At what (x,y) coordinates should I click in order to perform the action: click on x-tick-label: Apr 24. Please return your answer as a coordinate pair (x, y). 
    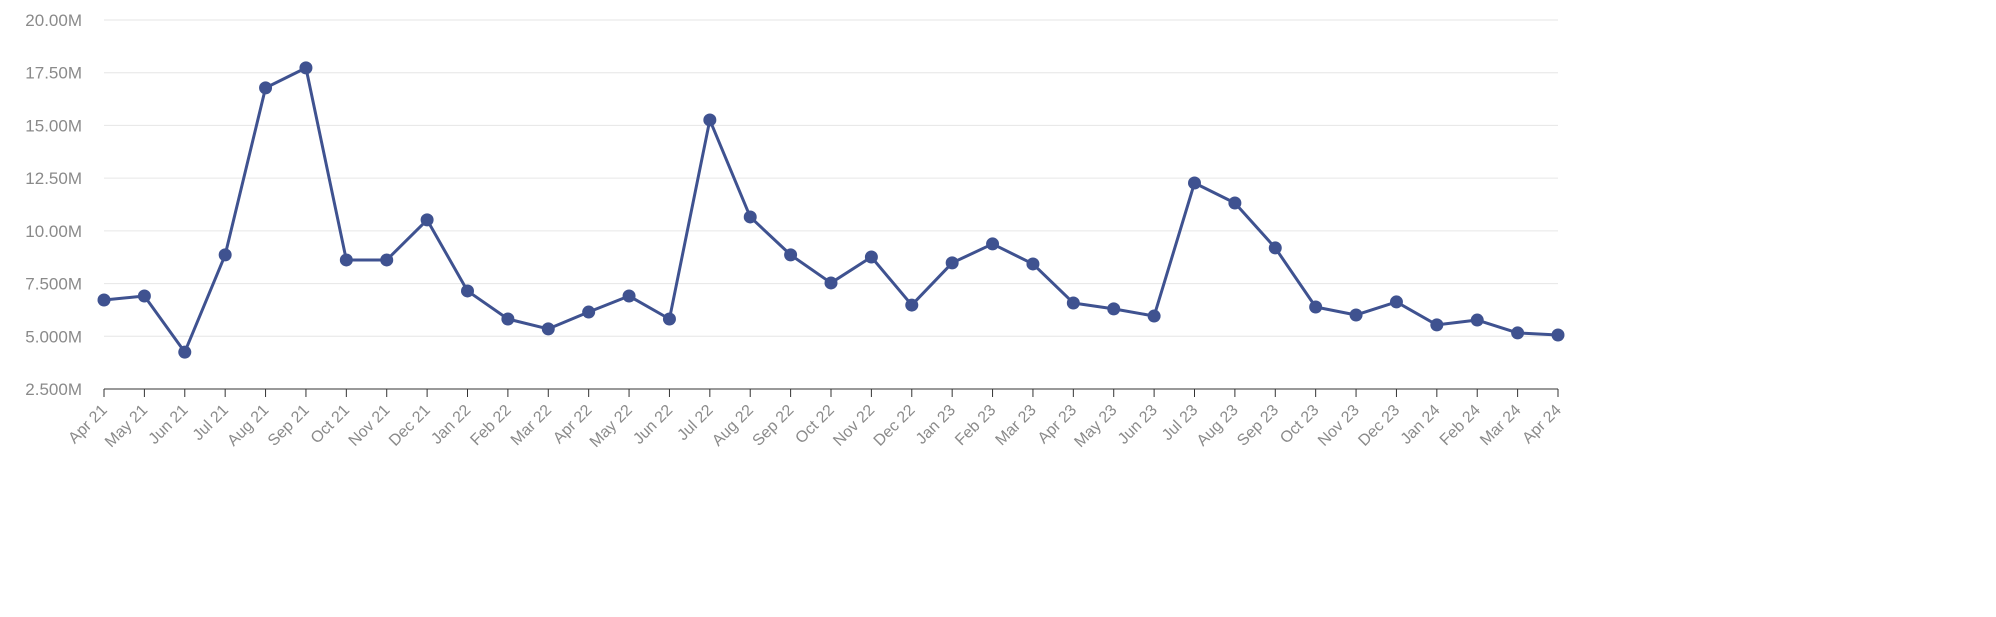
    Looking at the image, I should click on (1541, 424).